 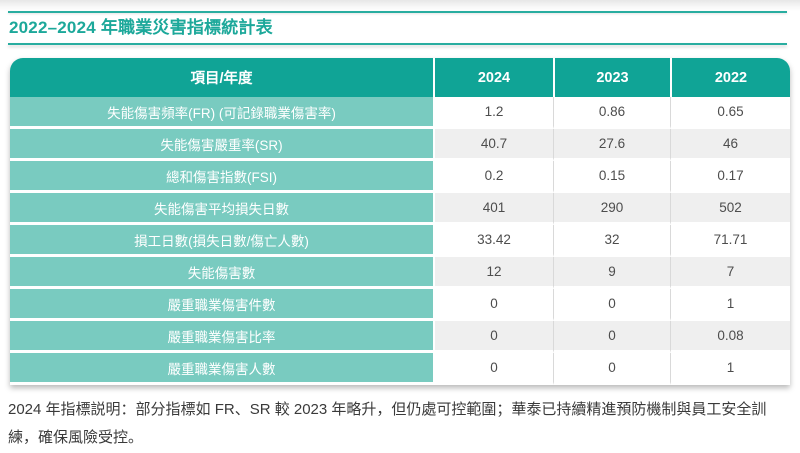 What do you see at coordinates (221, 273) in the screenshot?
I see `row-label: 失能傷害數` at bounding box center [221, 273].